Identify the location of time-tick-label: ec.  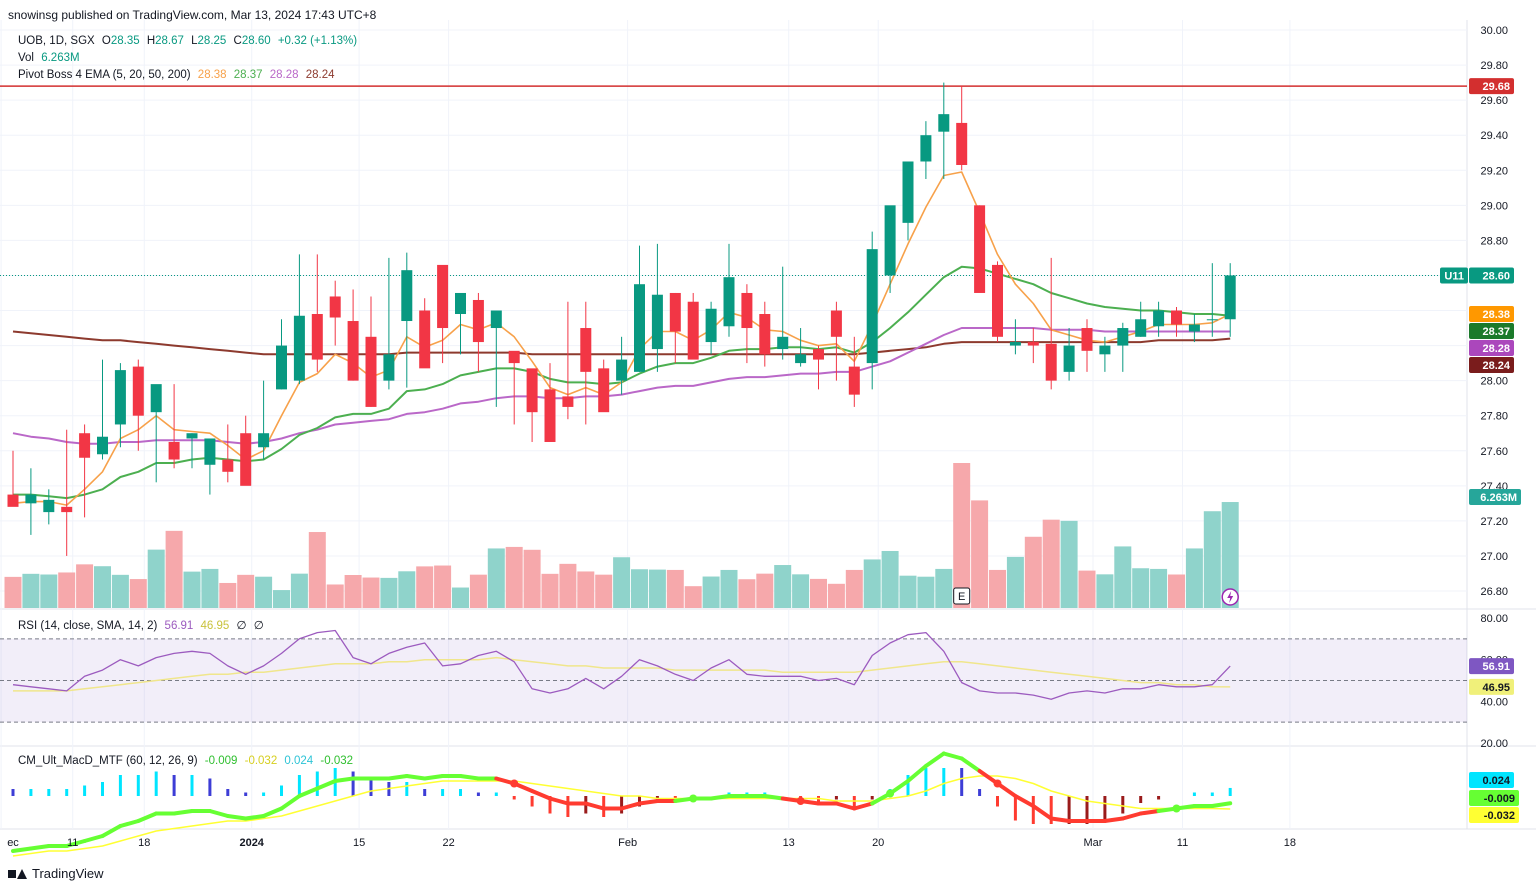
(13, 843).